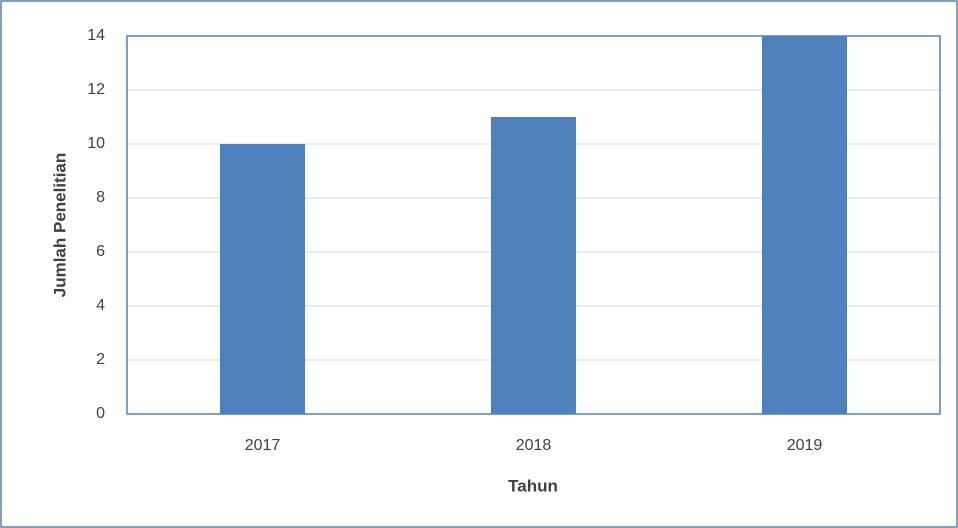 This screenshot has width=958, height=528. I want to click on x-tick-label: 2017, so click(263, 445).